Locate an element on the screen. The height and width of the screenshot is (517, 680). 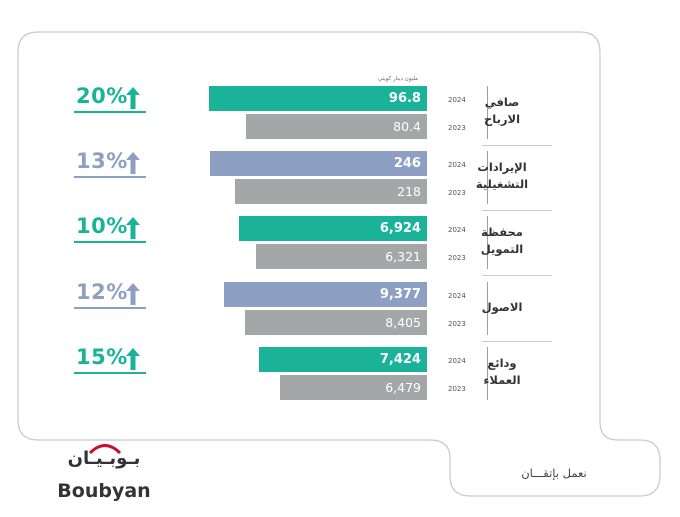
bar-value-2023: 80.4 is located at coordinates (407, 126).